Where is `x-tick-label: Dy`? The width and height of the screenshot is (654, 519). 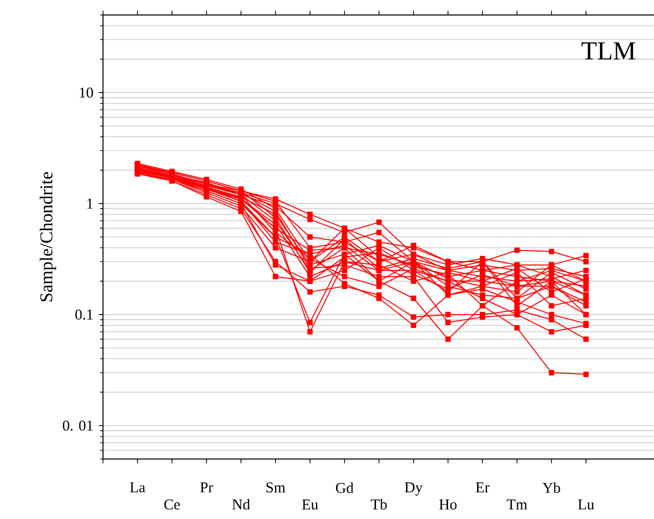 x-tick-label: Dy is located at coordinates (413, 489).